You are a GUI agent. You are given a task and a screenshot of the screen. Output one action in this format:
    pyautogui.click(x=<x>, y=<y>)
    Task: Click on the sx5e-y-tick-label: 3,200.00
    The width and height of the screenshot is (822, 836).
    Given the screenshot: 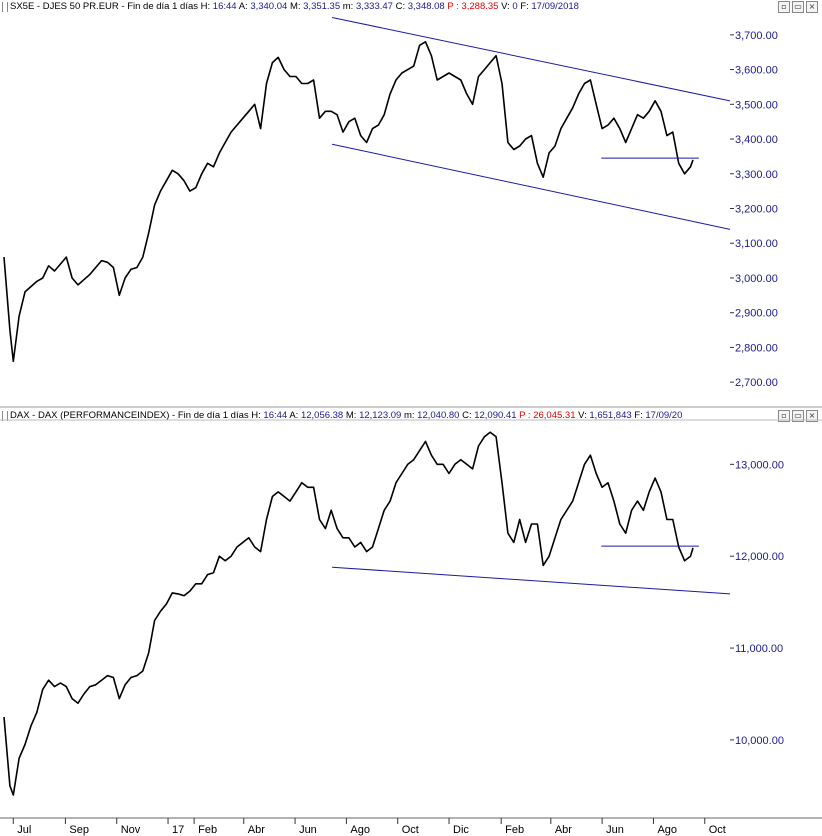 What is the action you would take?
    pyautogui.click(x=756, y=210)
    